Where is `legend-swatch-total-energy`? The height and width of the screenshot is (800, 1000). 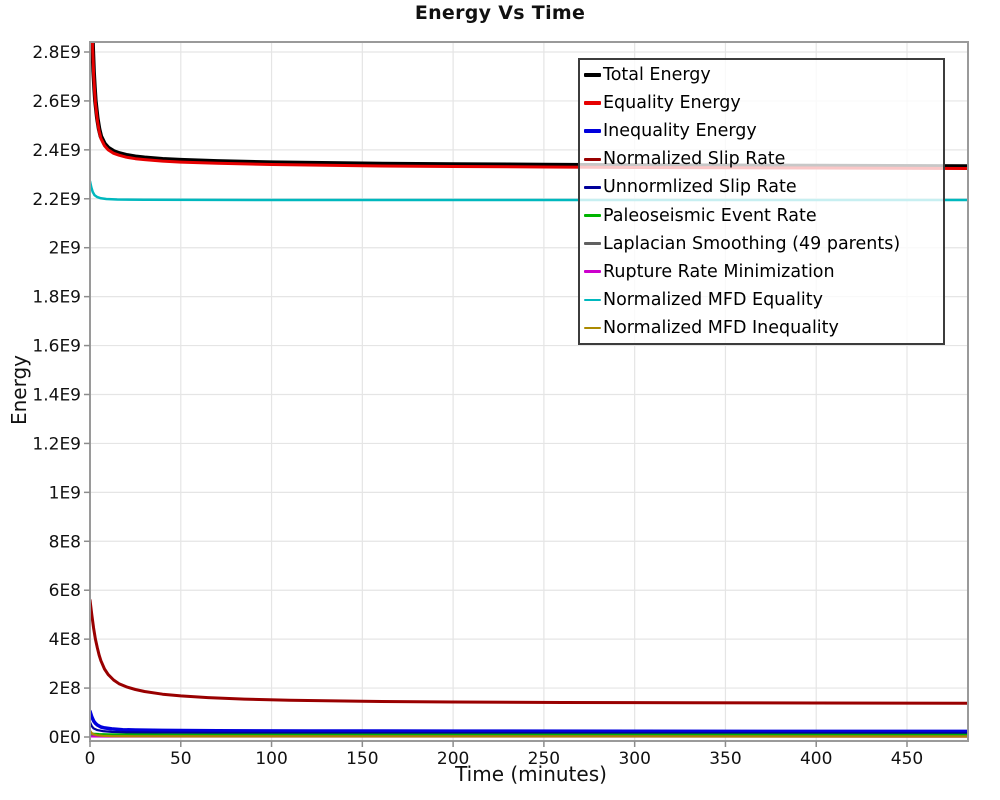 legend-swatch-total-energy is located at coordinates (592, 75).